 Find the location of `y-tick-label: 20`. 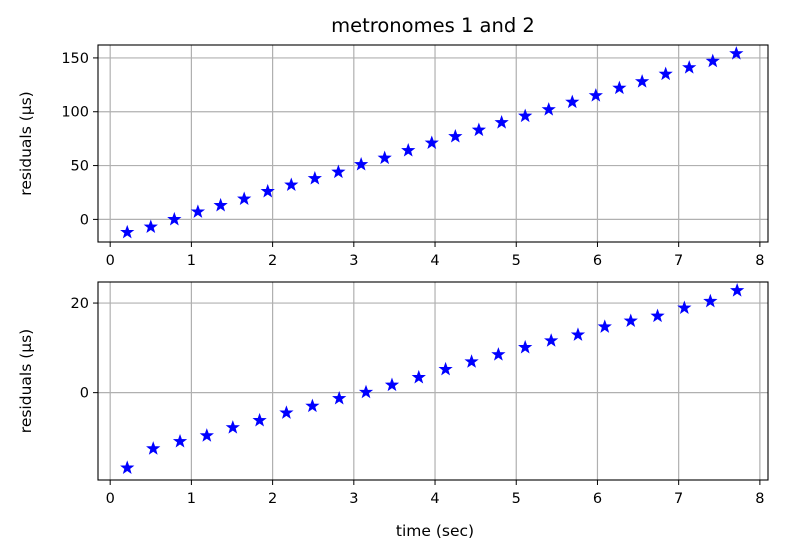

y-tick-label: 20 is located at coordinates (80, 304).